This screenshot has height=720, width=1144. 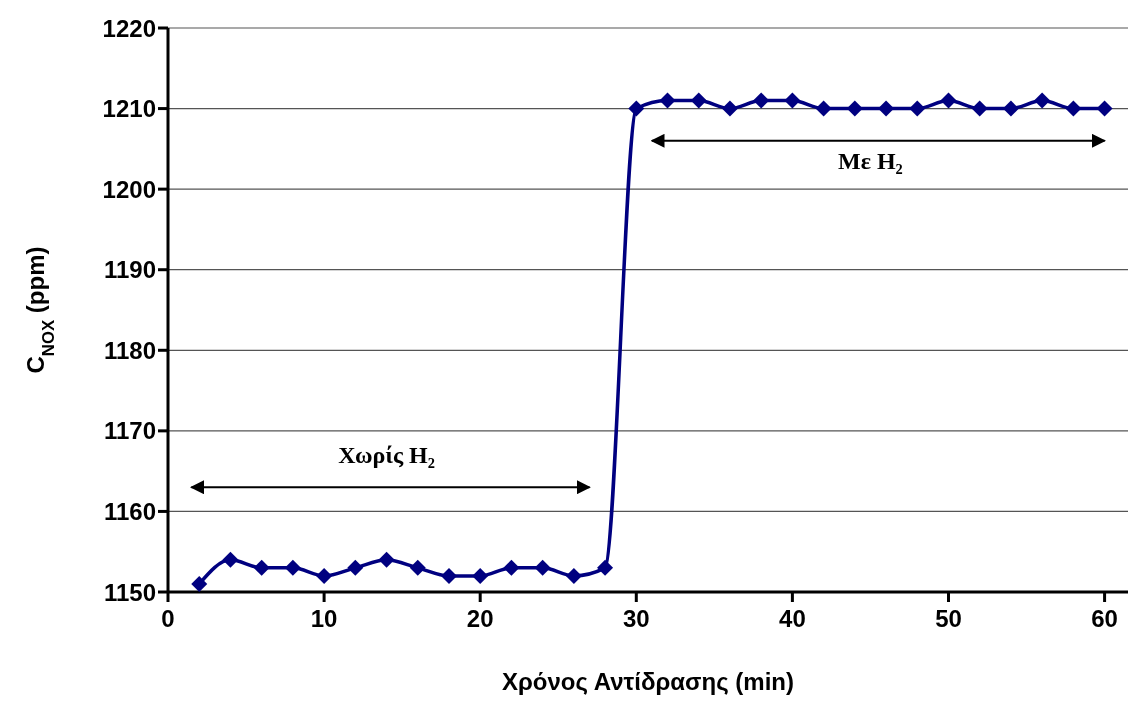 I want to click on x-tick-label: 50, so click(x=948, y=619).